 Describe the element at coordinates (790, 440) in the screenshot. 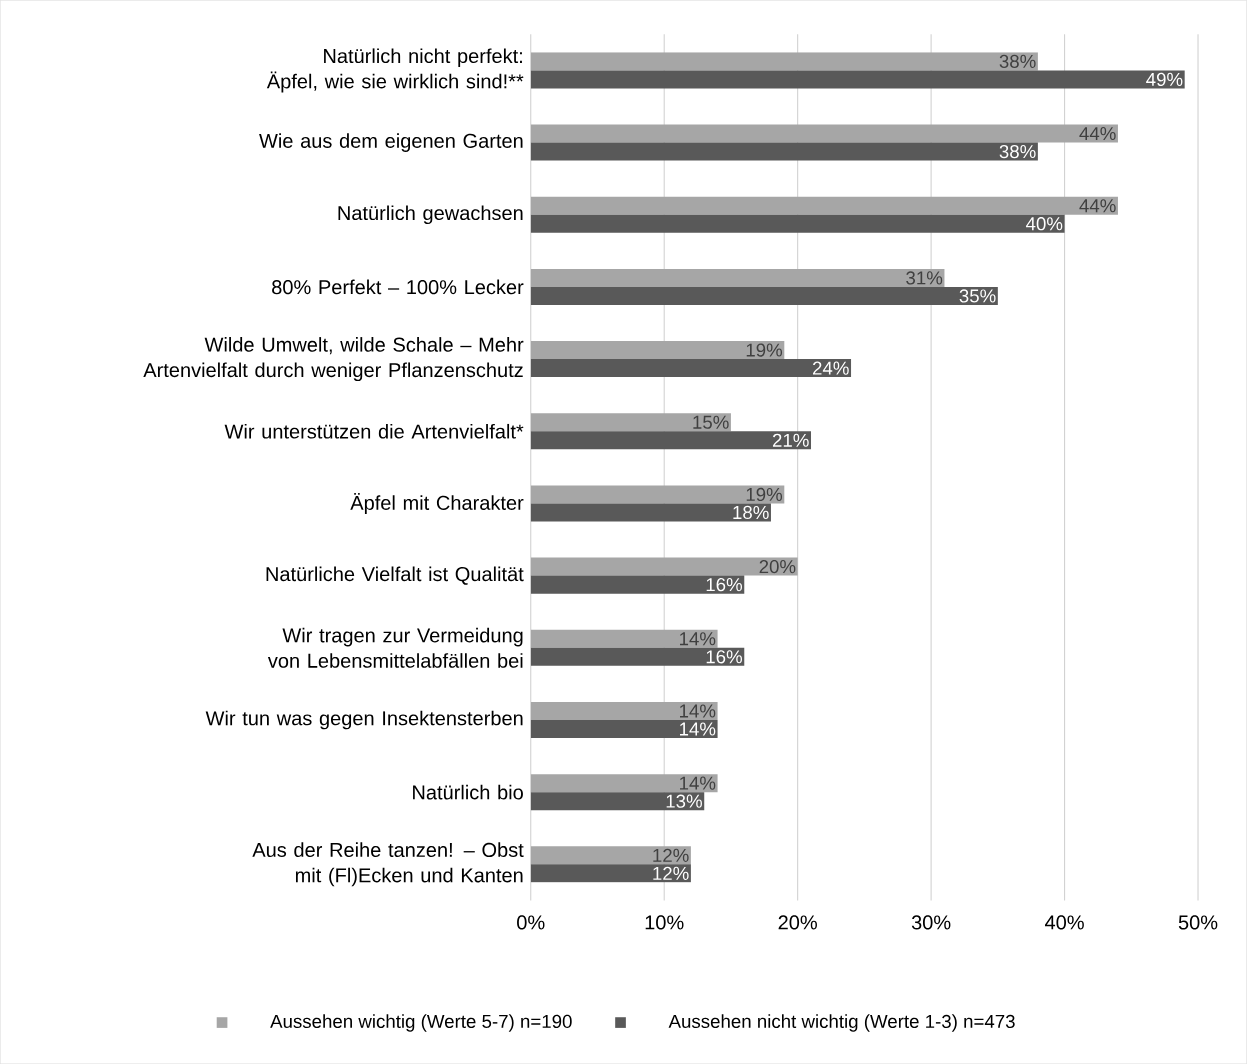

I see `data-label: 21%` at that location.